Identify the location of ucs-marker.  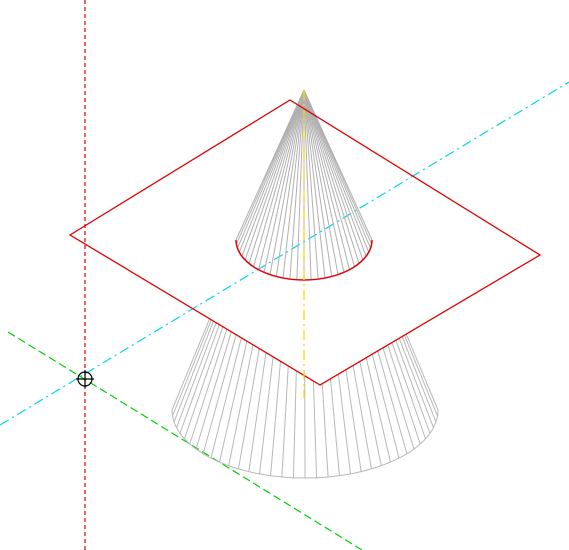
(85, 379).